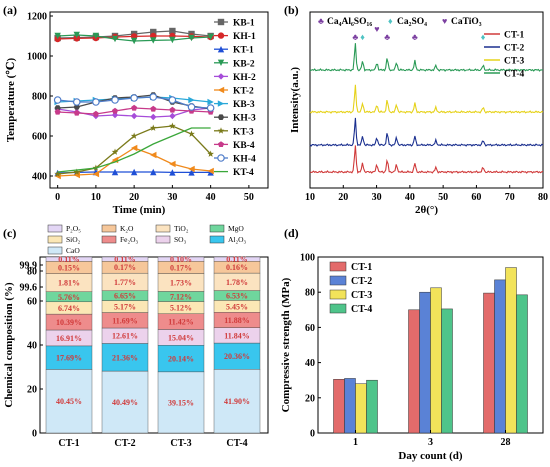 The width and height of the screenshot is (550, 467). Describe the element at coordinates (211, 197) in the screenshot. I see `panel-a-xtick-label: 40` at that location.